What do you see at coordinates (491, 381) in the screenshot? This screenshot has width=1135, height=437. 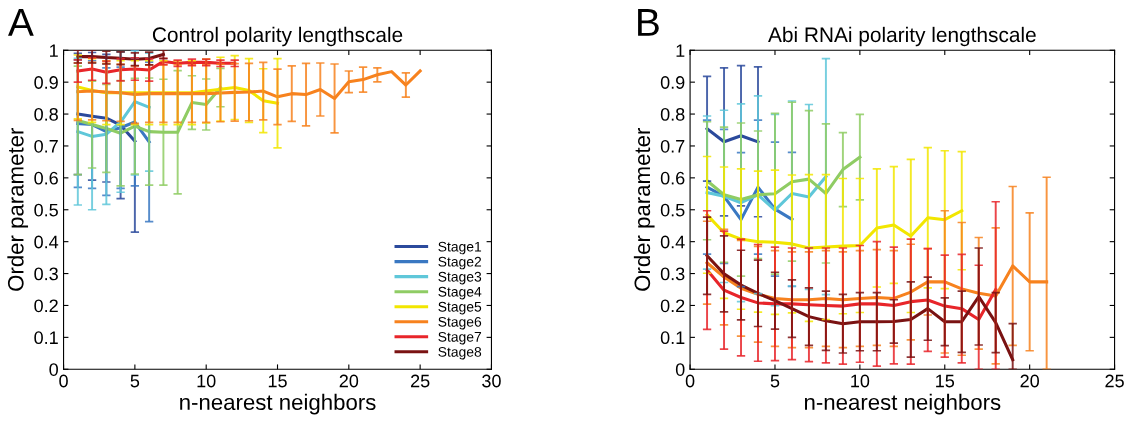 I see `x-tick-label: 30` at bounding box center [491, 381].